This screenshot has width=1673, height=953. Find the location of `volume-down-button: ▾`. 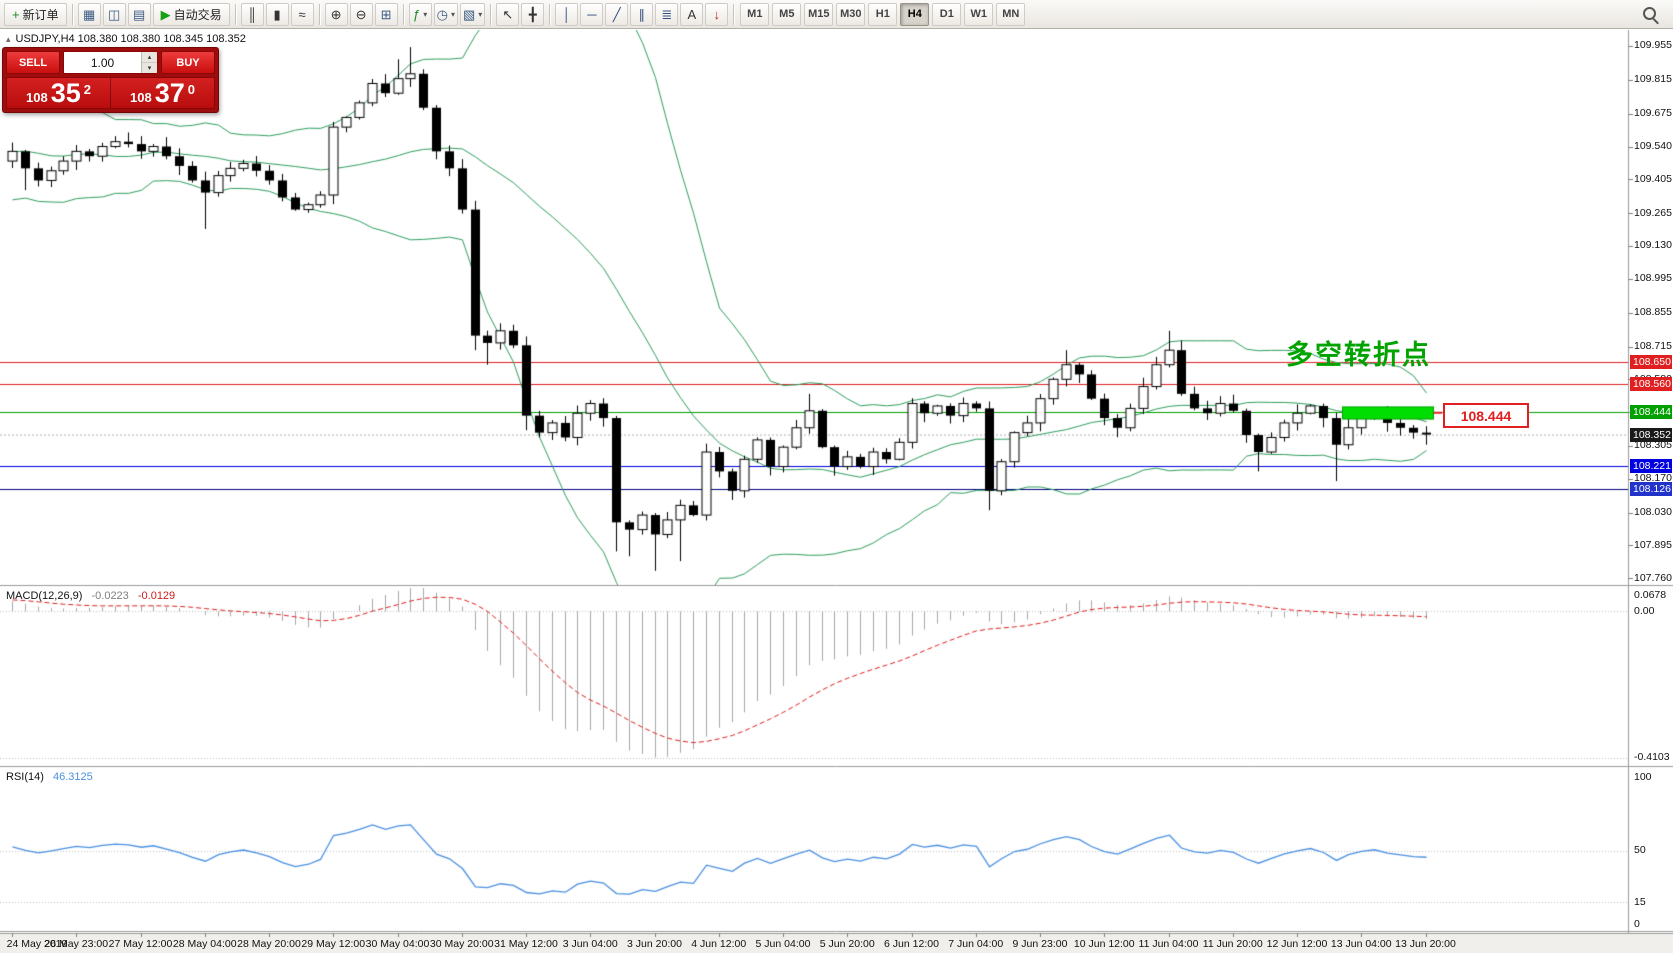

volume-down-button: ▾ is located at coordinates (149, 68).